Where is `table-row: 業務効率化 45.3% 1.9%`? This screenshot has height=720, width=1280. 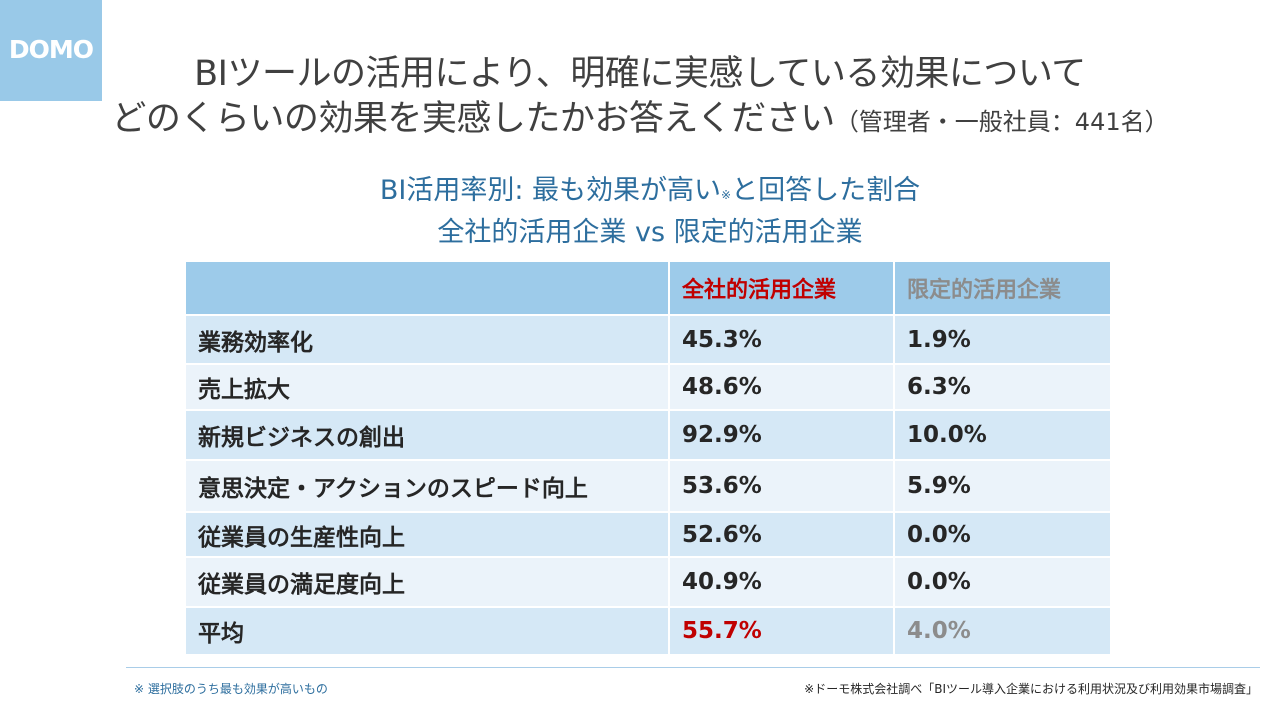 table-row: 業務効率化 45.3% 1.9% is located at coordinates (648, 340).